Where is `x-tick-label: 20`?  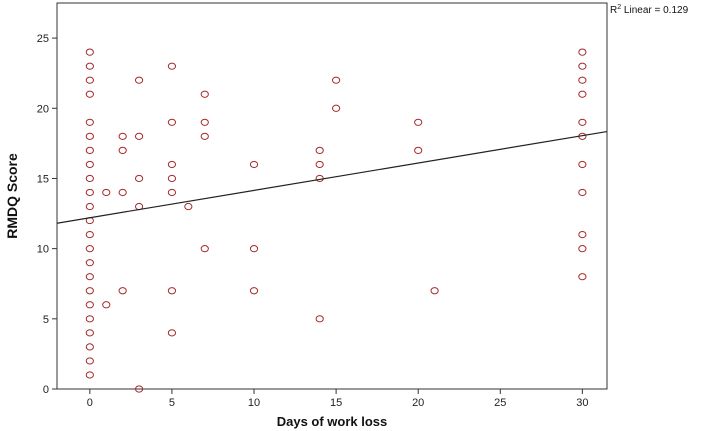
x-tick-label: 20 is located at coordinates (418, 403).